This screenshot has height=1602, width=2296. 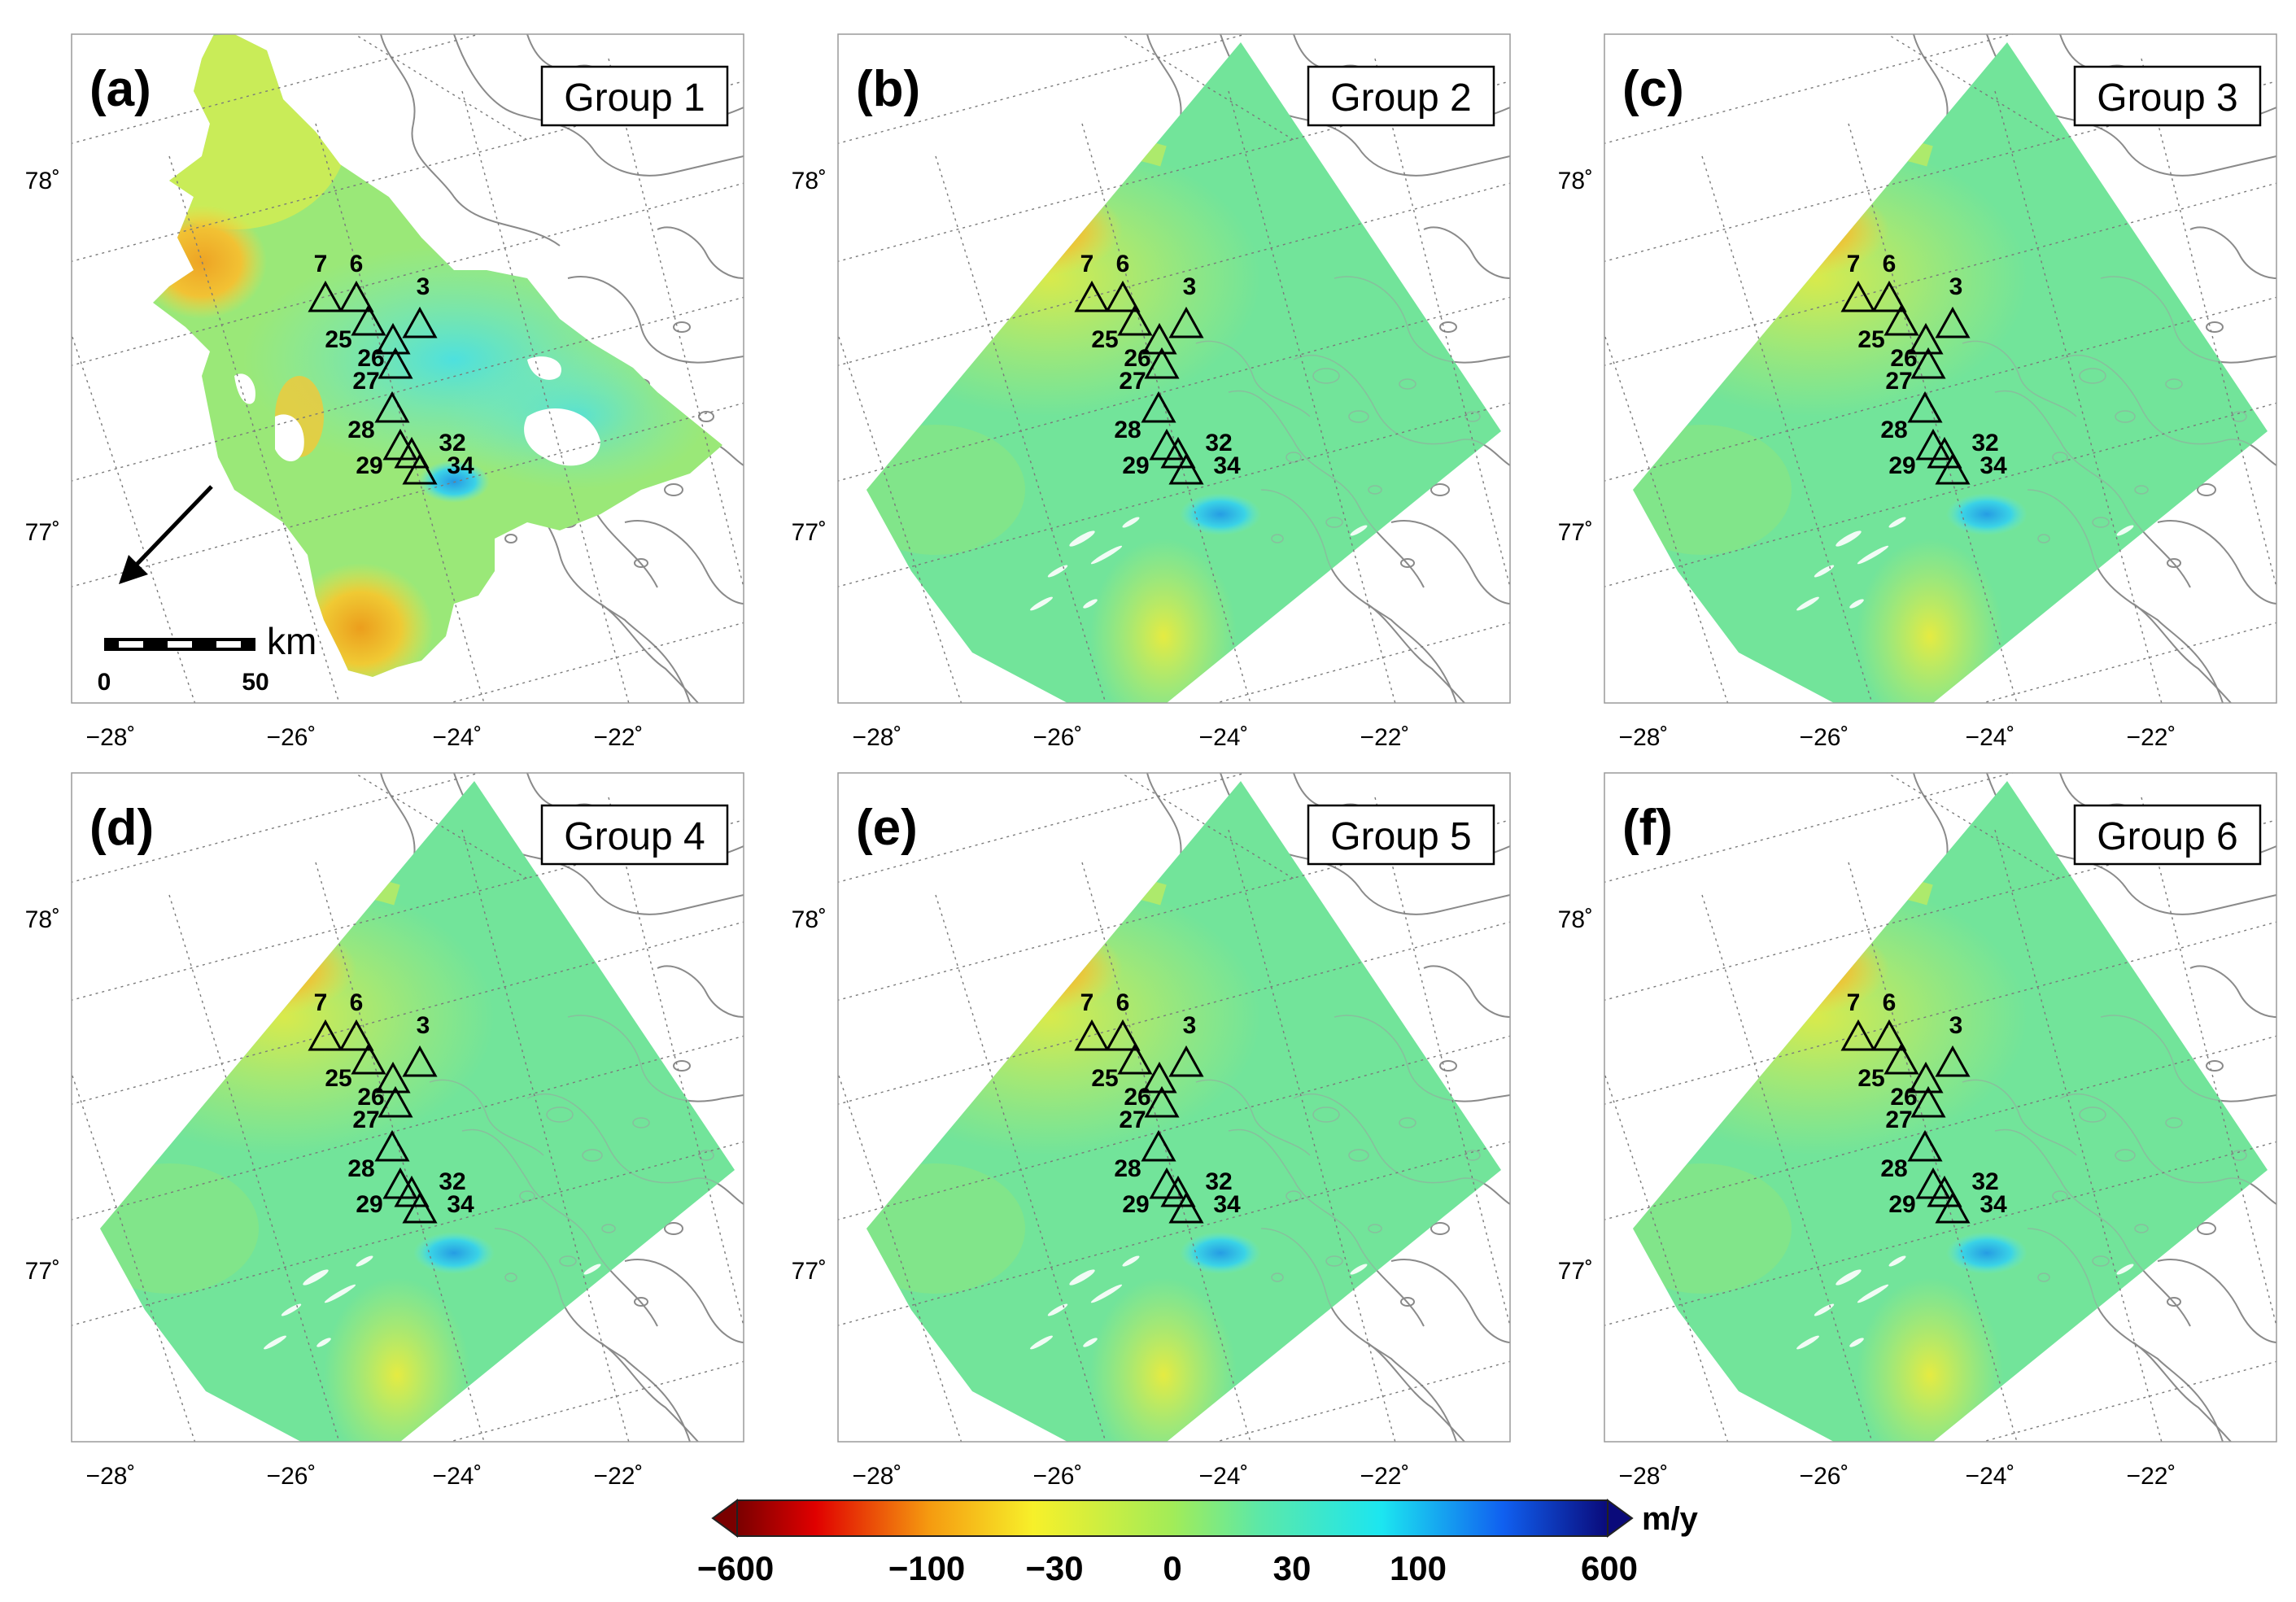 What do you see at coordinates (1620, 1518) in the screenshot?
I see `colorbar-overflow-triangle` at bounding box center [1620, 1518].